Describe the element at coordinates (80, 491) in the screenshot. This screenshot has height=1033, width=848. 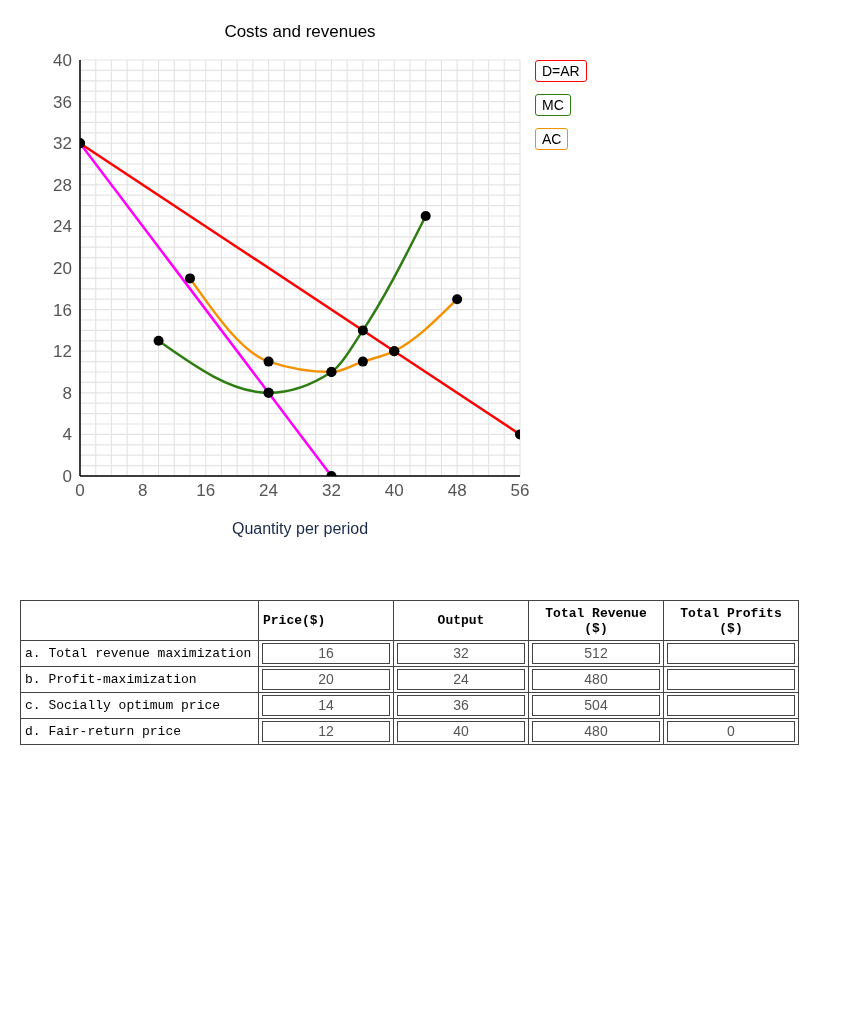
I see `x-tick-label: 0` at that location.